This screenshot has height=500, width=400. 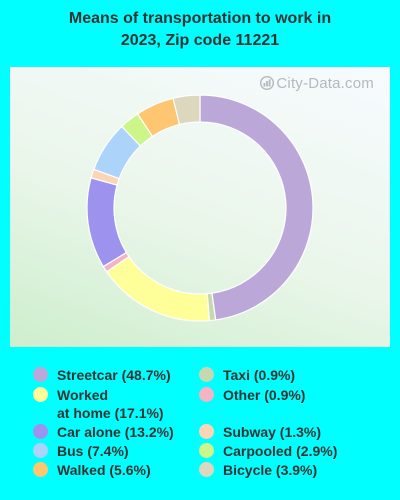 What do you see at coordinates (264, 395) in the screenshot?
I see `legend-label-other: Other (0.9%)` at bounding box center [264, 395].